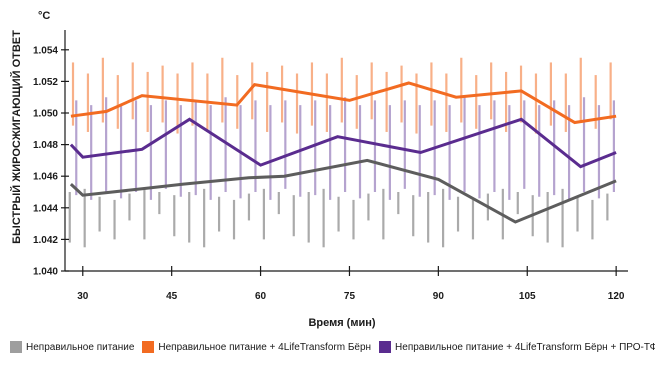  Describe the element at coordinates (45, 240) in the screenshot. I see `y-tick-label: 1.042` at that location.